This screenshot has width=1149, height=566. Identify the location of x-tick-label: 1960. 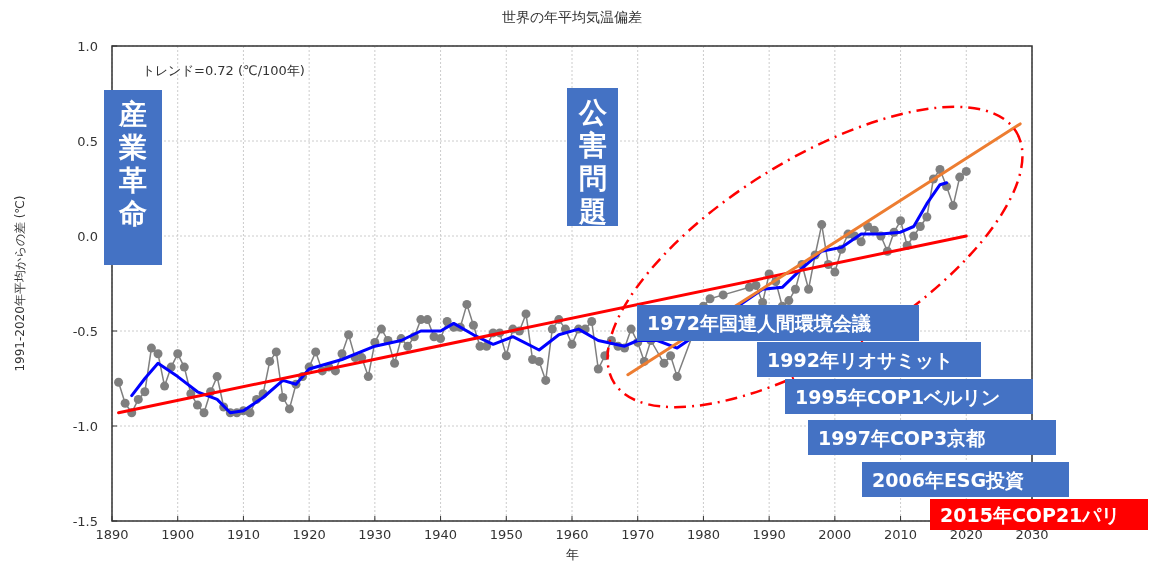
(572, 534).